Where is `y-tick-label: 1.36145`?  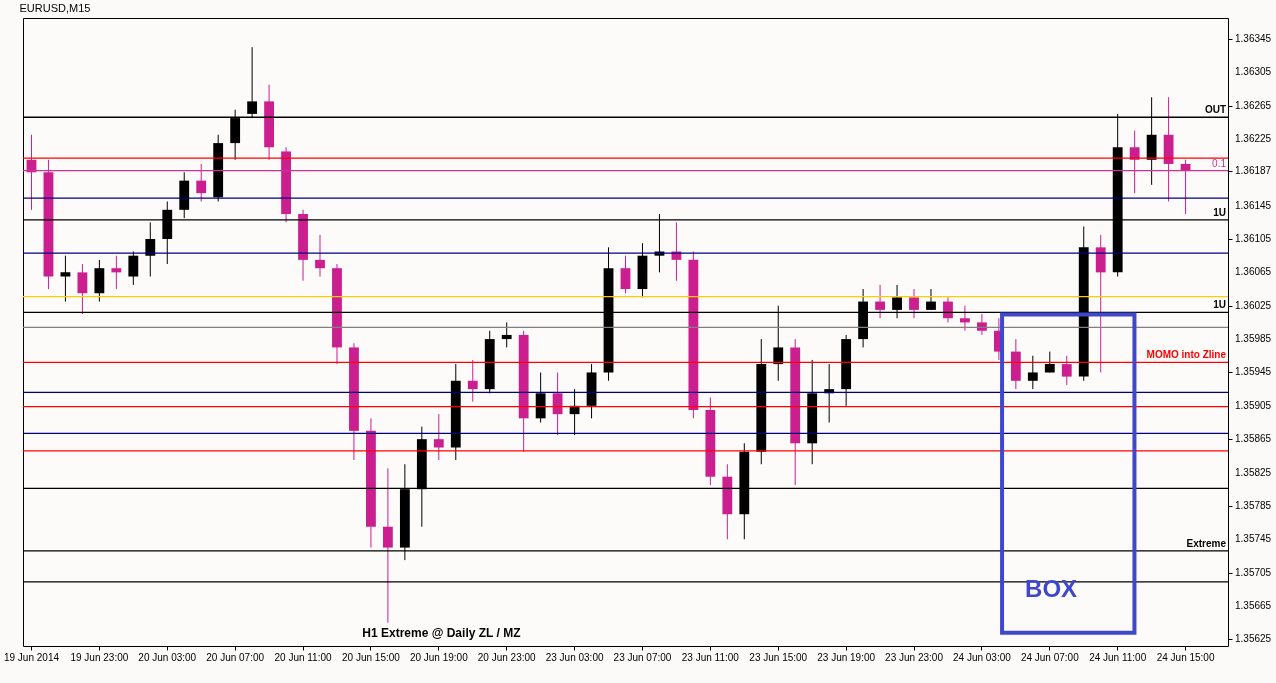 y-tick-label: 1.36145 is located at coordinates (1253, 205).